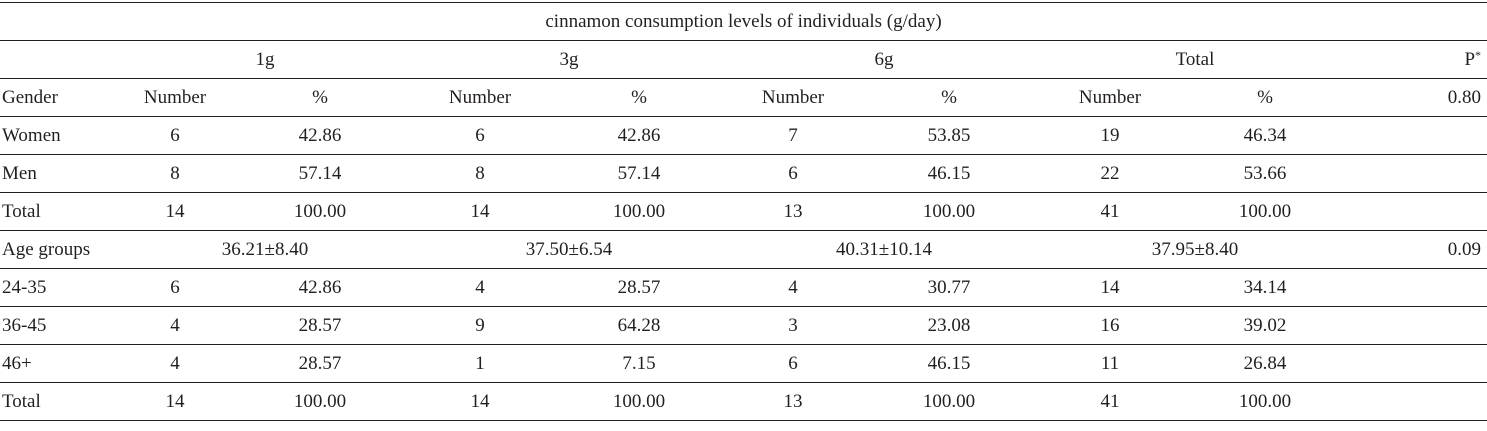 The height and width of the screenshot is (431, 1487). Describe the element at coordinates (1418, 97) in the screenshot. I see `gender-p-value: 0.80` at that location.